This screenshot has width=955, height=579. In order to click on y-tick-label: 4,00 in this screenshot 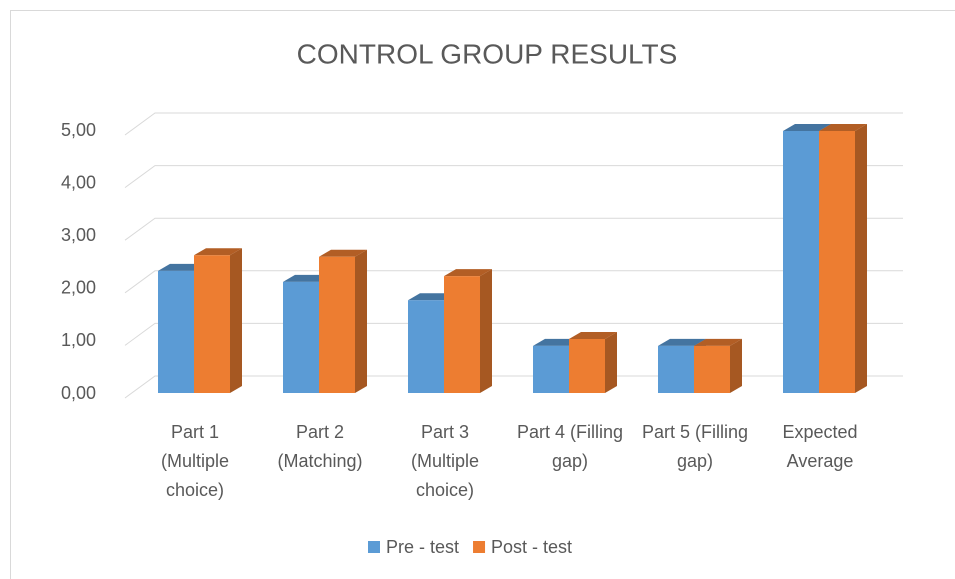, I will do `click(78, 182)`.